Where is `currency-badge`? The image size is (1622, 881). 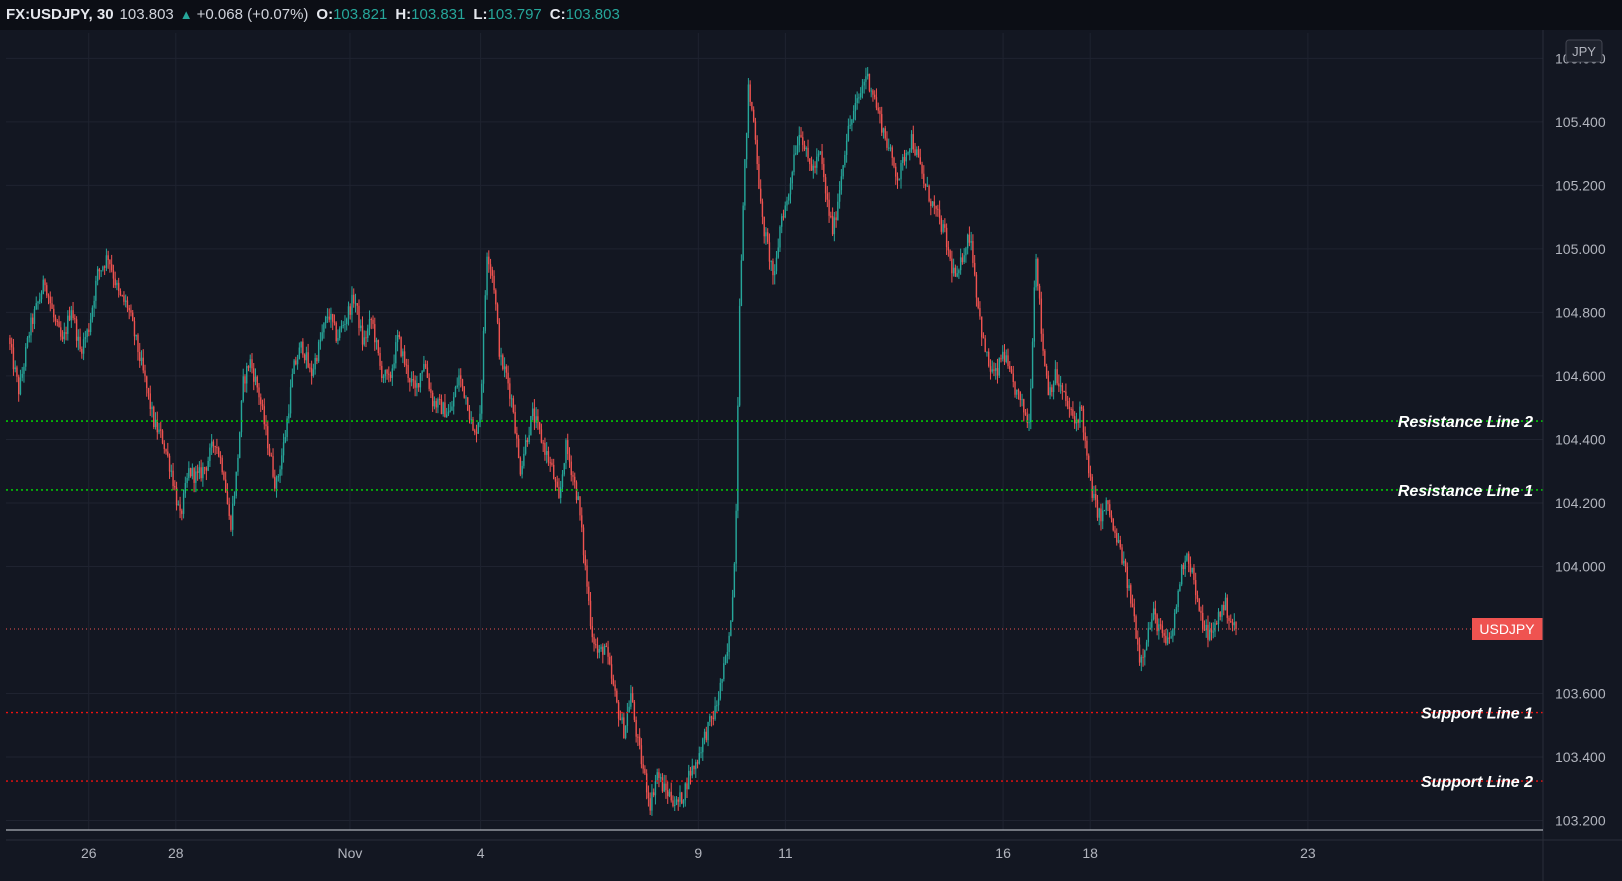
currency-badge is located at coordinates (1584, 51).